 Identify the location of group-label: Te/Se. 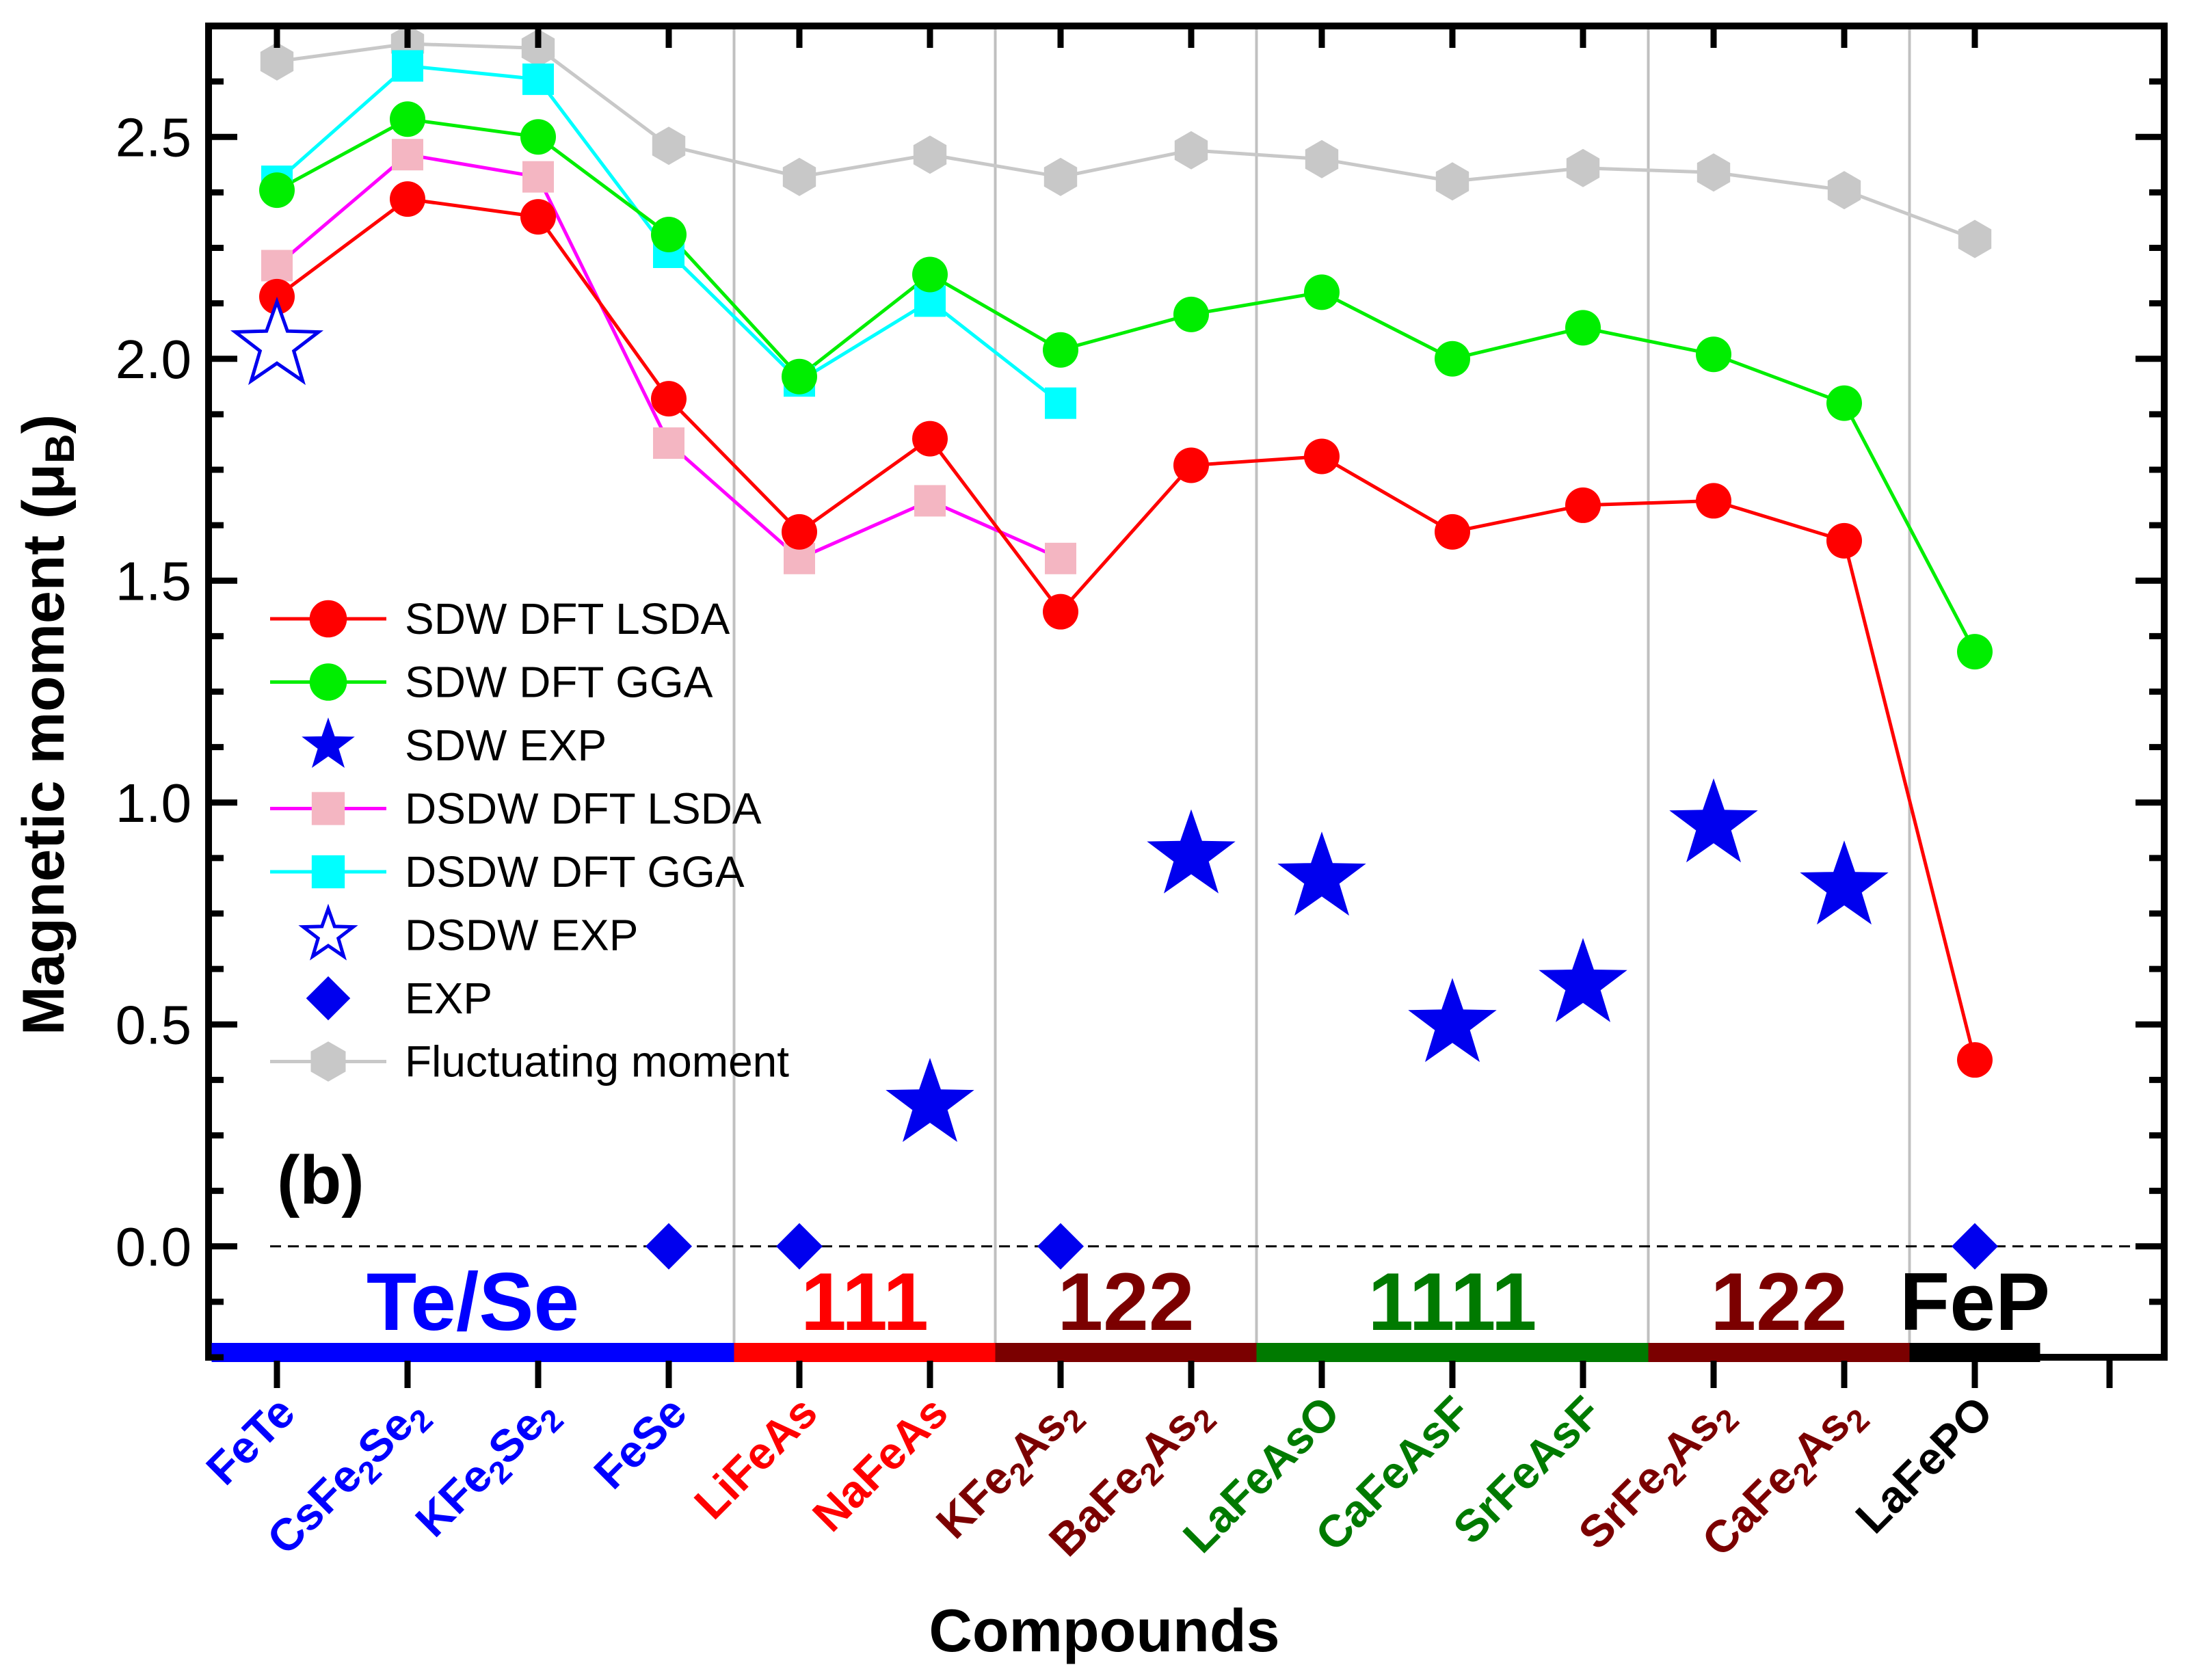
(473, 1302).